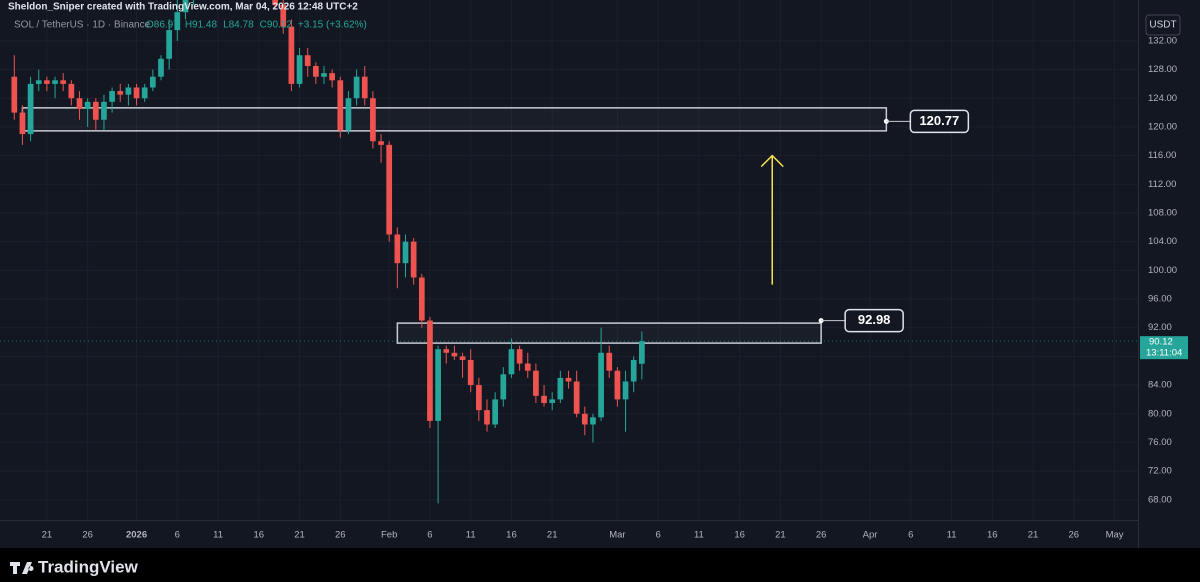 The height and width of the screenshot is (582, 1200). I want to click on y-tick-label: 124.00, so click(1162, 98).